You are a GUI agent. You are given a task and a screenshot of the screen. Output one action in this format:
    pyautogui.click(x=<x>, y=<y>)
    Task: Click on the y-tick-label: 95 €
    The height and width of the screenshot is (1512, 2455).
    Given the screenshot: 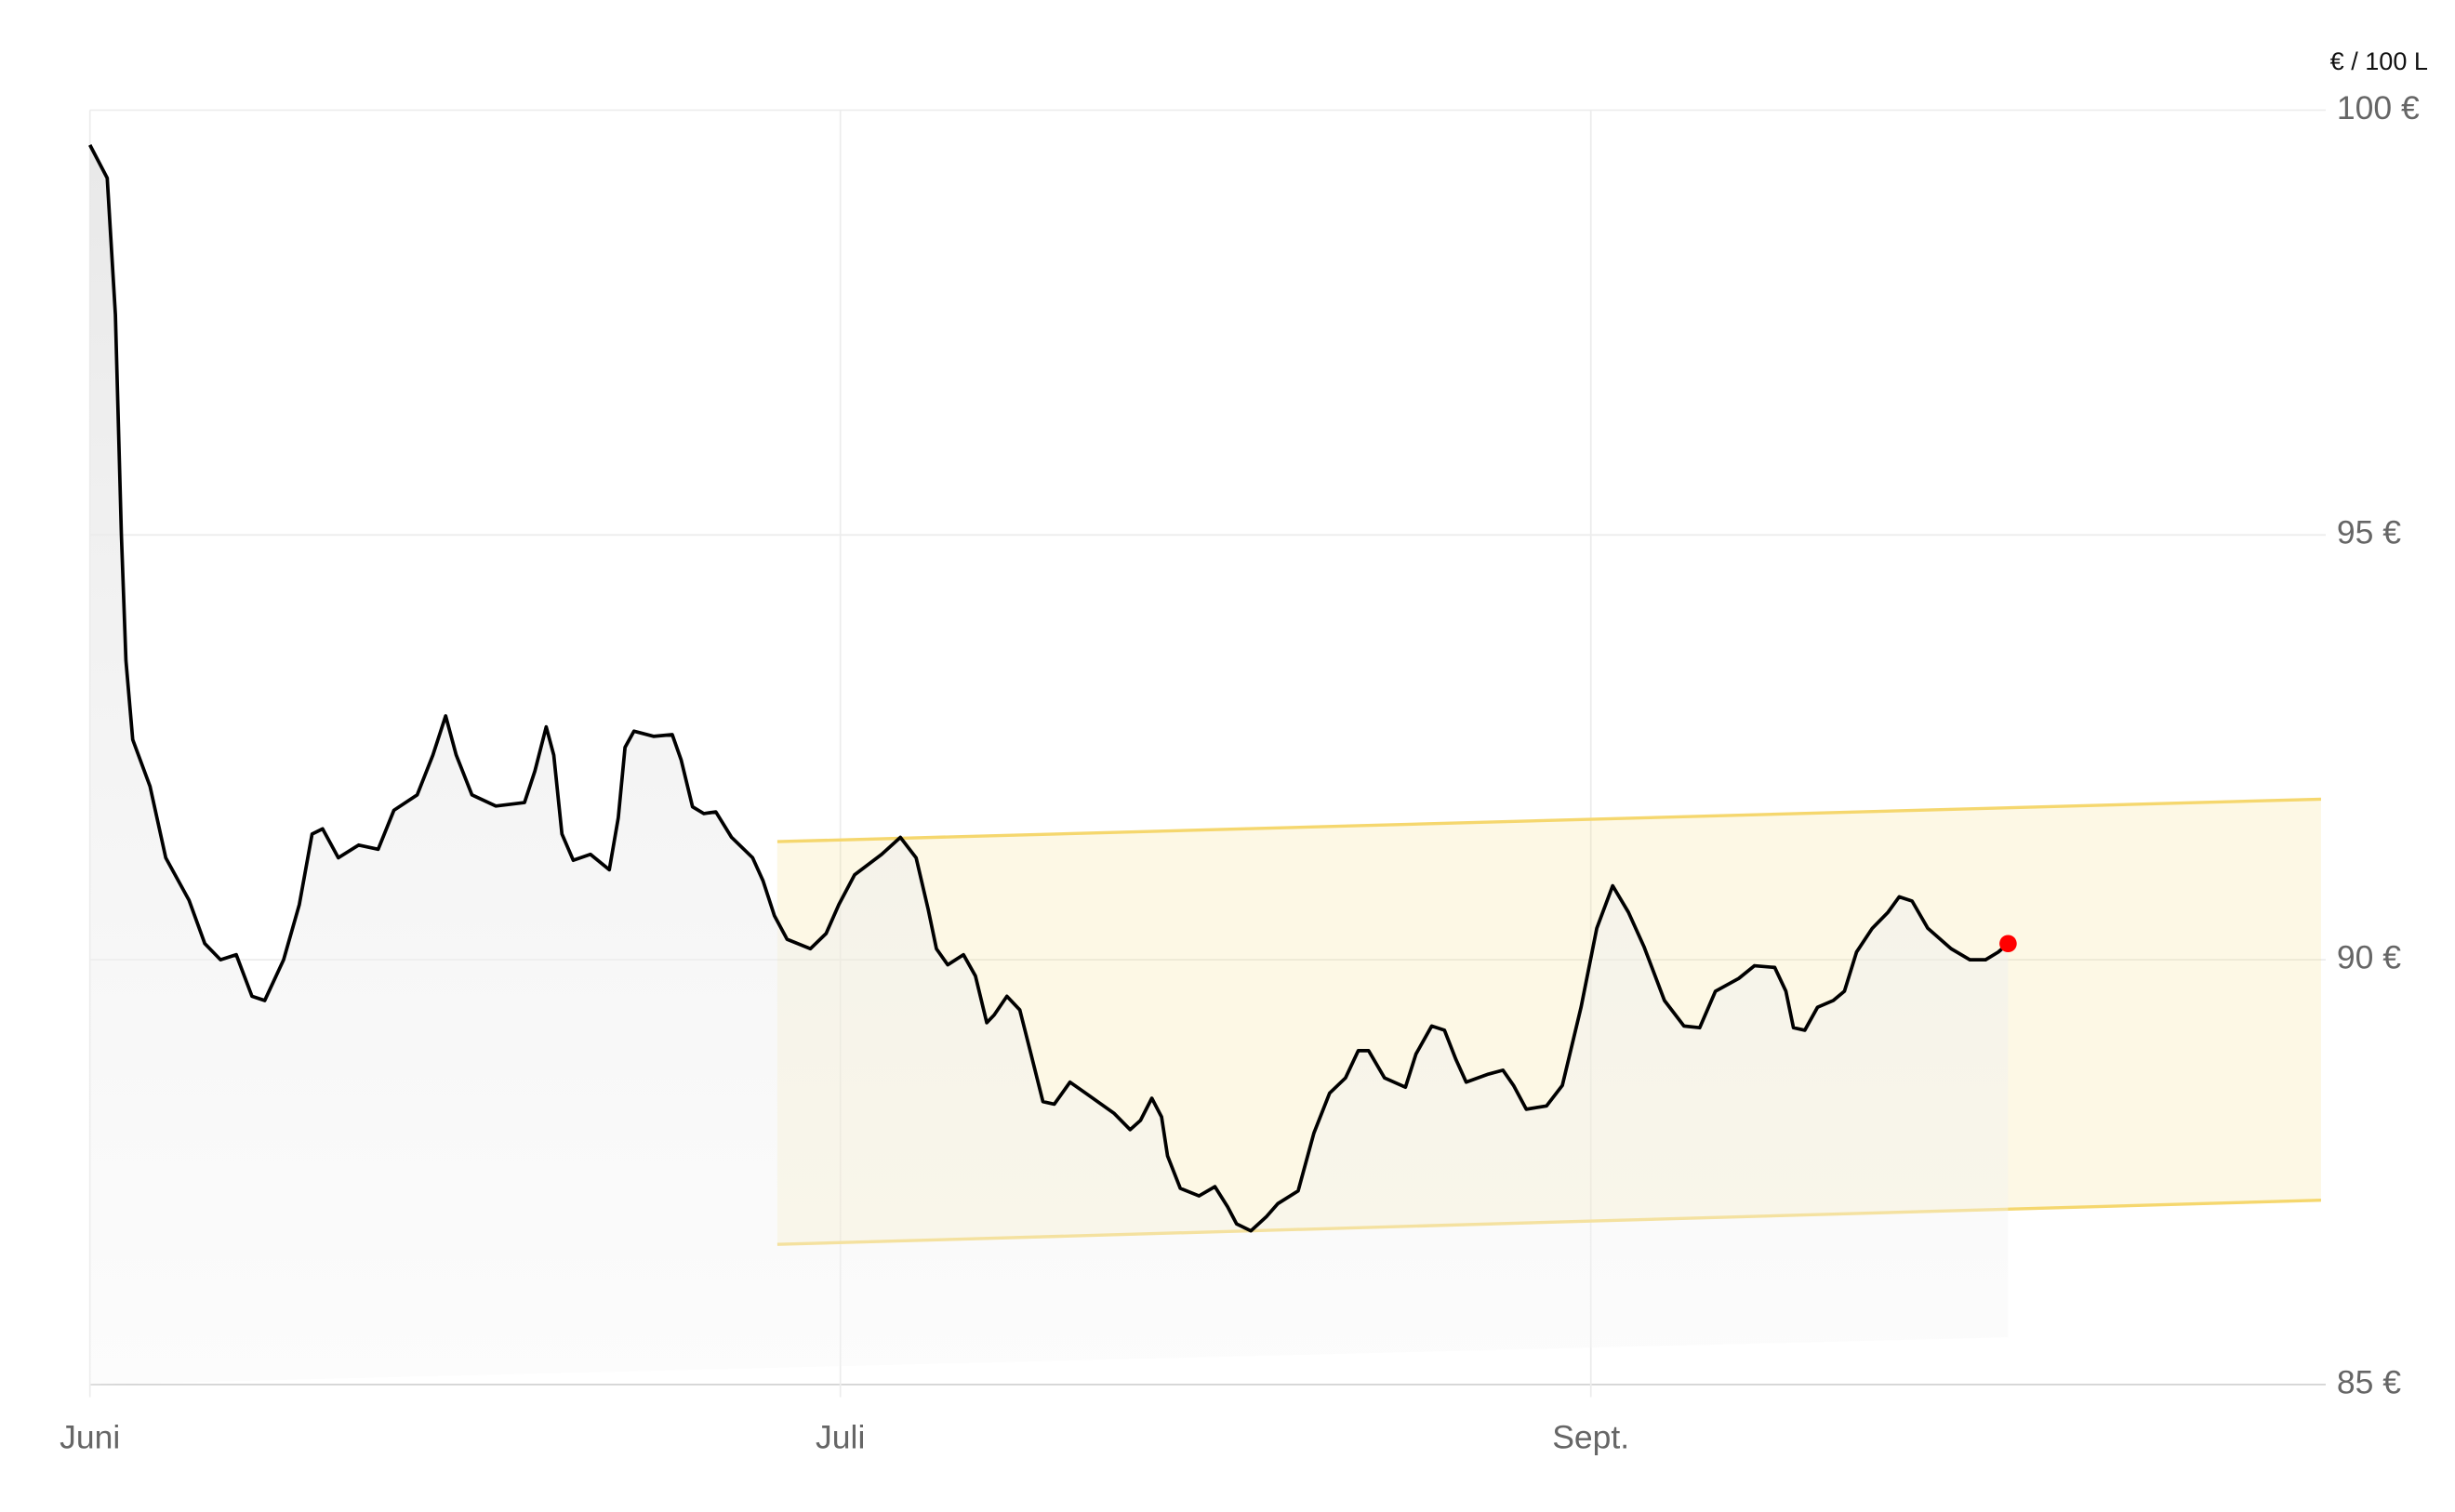 What is the action you would take?
    pyautogui.click(x=2369, y=532)
    